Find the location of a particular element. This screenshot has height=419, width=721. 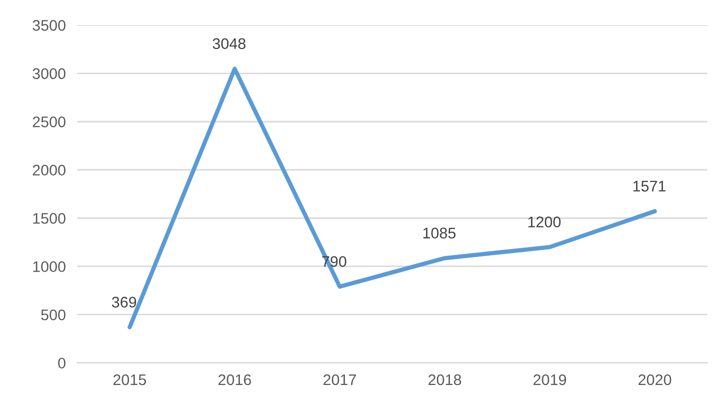

x-tick-label: 2020 is located at coordinates (655, 380).